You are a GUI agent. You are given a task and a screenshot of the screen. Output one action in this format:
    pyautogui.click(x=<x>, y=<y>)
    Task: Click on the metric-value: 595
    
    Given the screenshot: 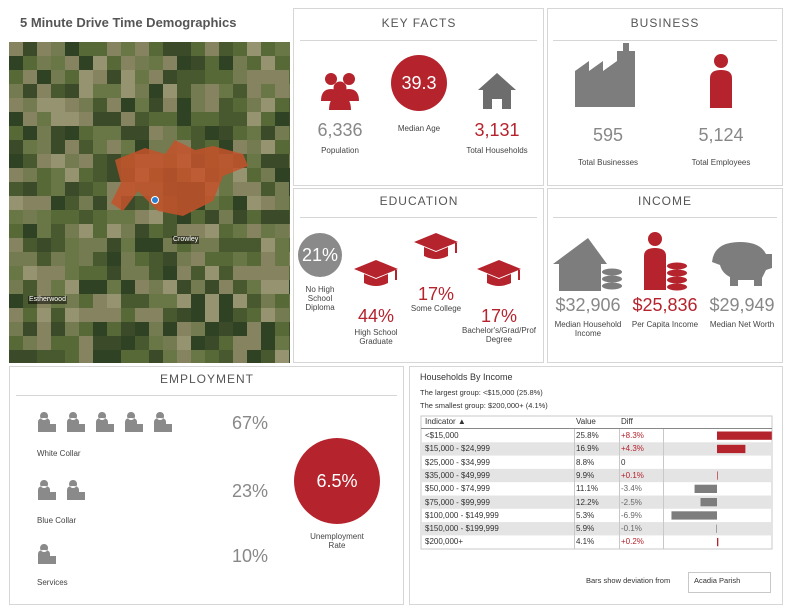 What is the action you would take?
    pyautogui.click(x=608, y=135)
    